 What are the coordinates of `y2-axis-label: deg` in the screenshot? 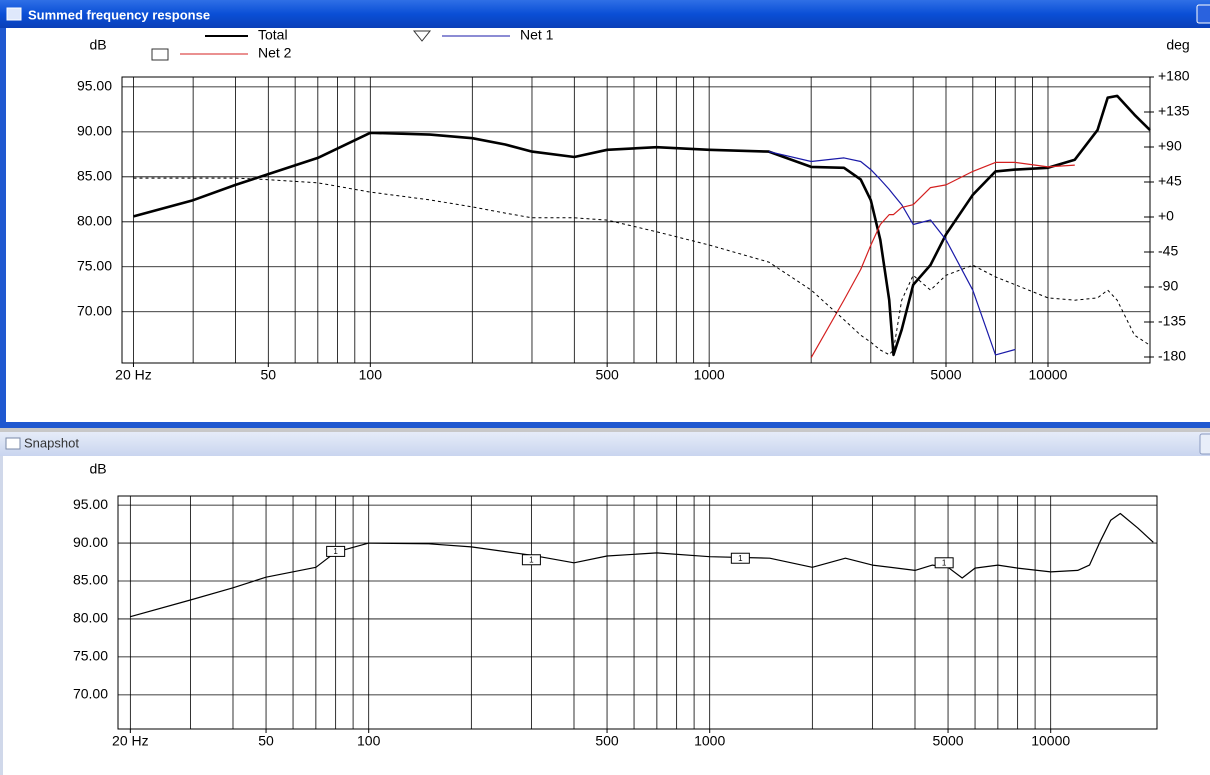 It's located at (1177, 45).